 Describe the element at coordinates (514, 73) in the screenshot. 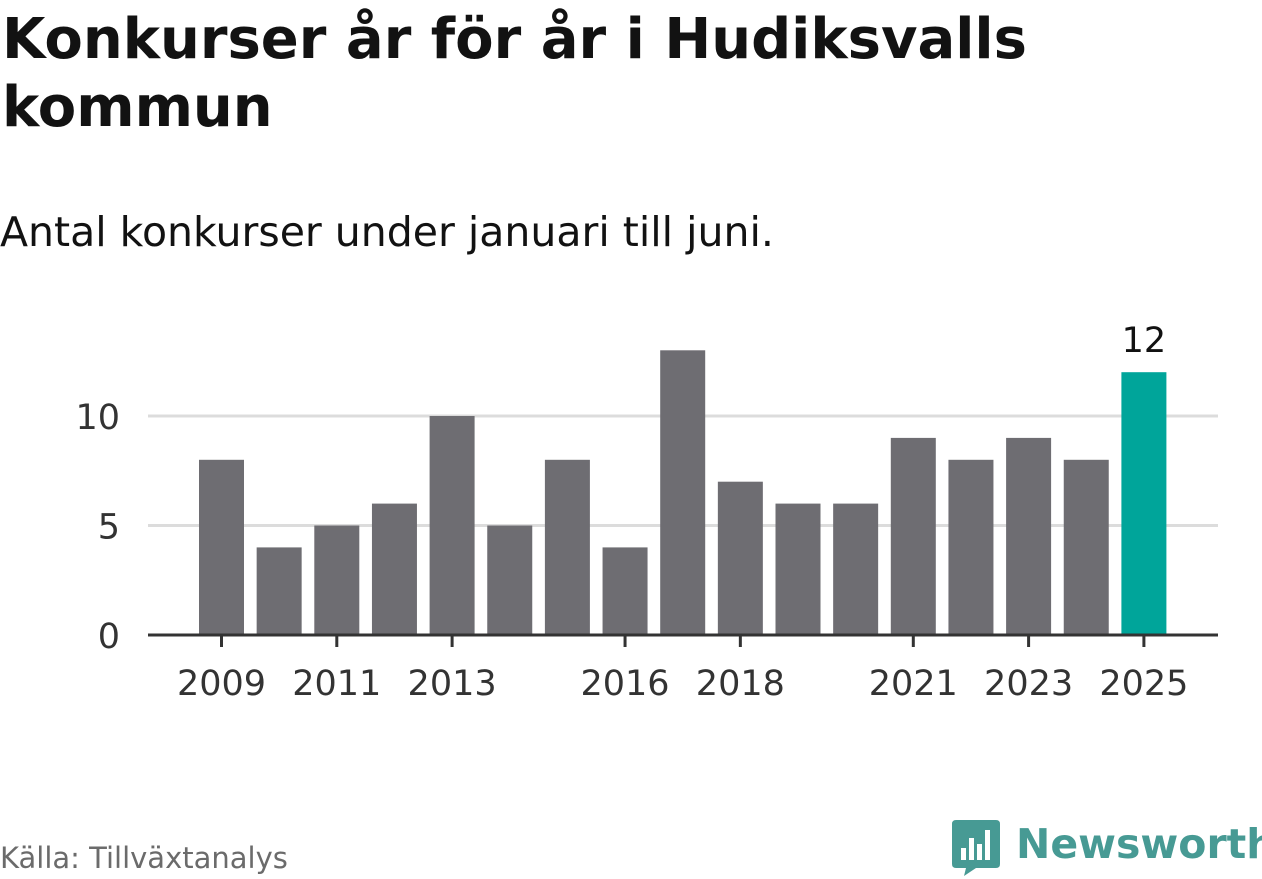

I see `chart-title: Konkurser år för år i Hudiksvalls kommun` at that location.